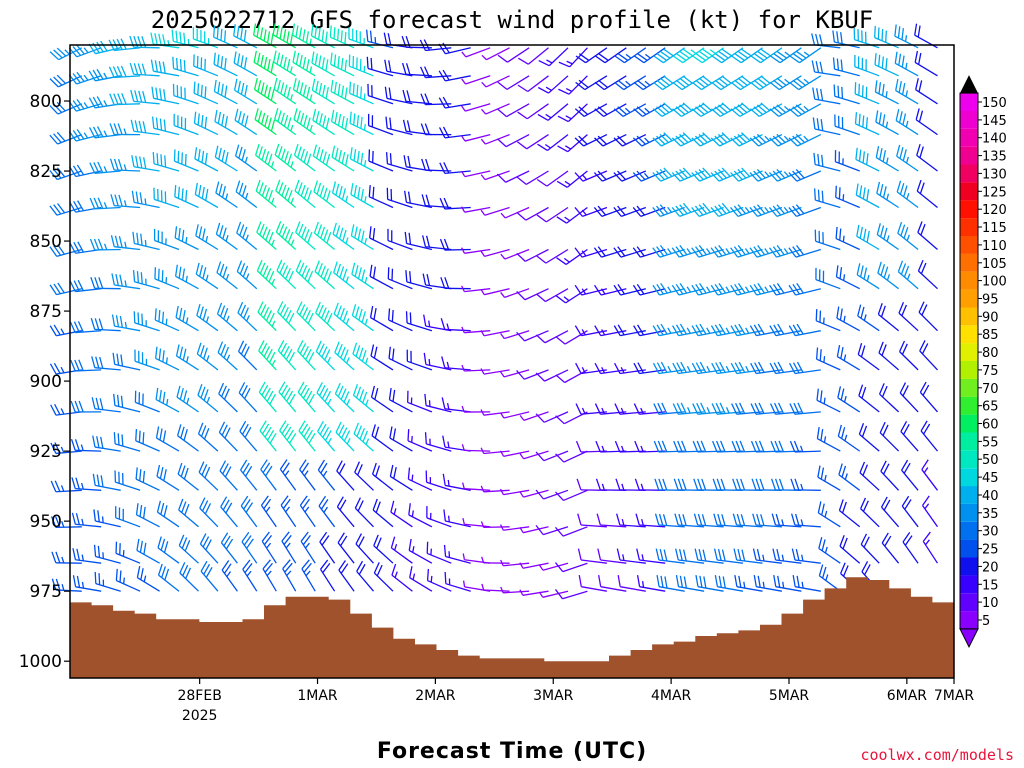  I want to click on x-tick-sublabel: 2025, so click(200, 716).